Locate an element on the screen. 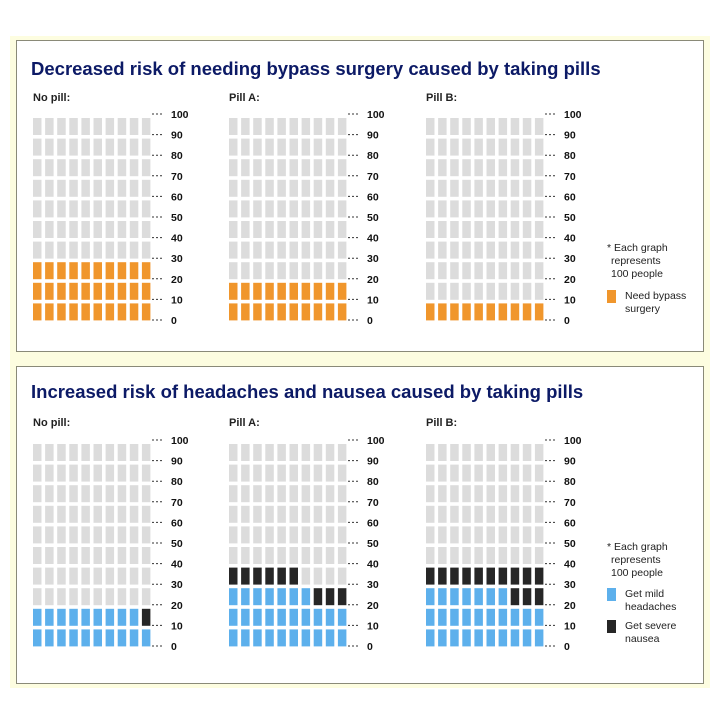 The image size is (720, 720). legend-label: Need bypass is located at coordinates (655, 296).